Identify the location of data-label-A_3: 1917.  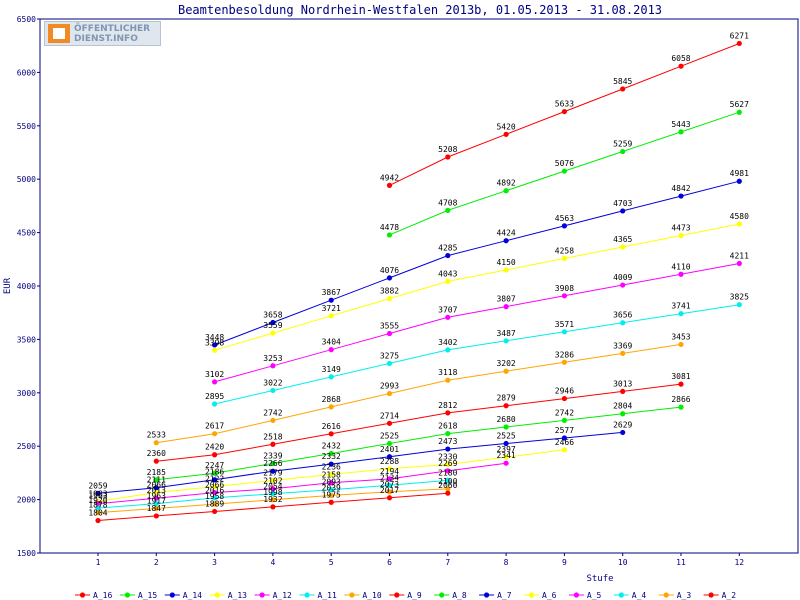
(156, 500).